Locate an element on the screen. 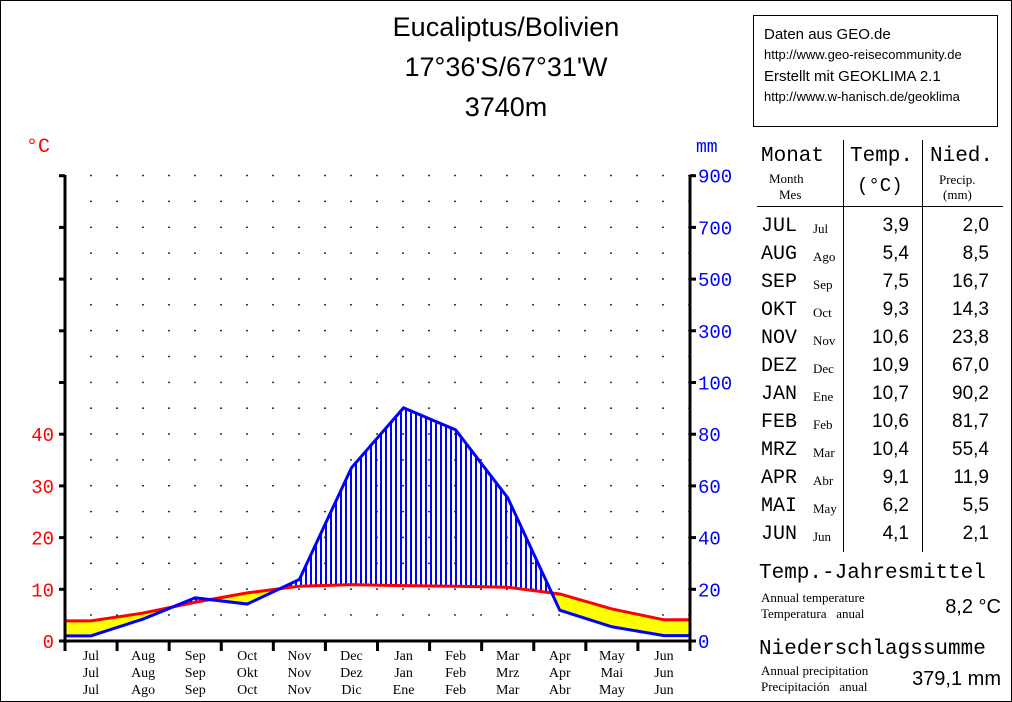  month-label-de: Aug is located at coordinates (143, 673).